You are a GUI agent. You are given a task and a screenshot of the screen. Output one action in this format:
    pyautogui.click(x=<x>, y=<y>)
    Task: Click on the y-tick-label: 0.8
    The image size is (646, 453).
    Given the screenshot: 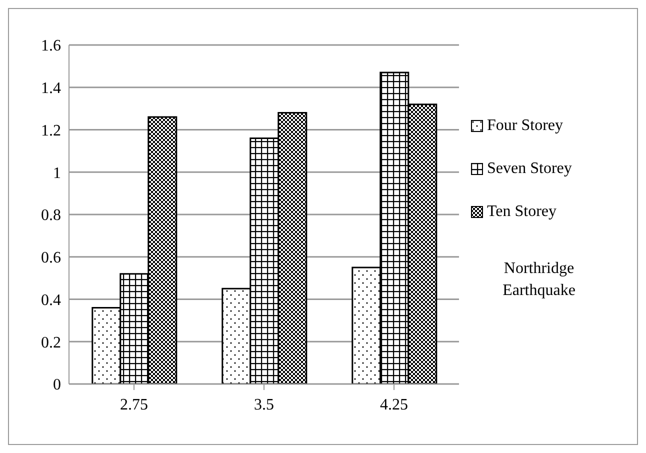 What is the action you would take?
    pyautogui.click(x=51, y=215)
    